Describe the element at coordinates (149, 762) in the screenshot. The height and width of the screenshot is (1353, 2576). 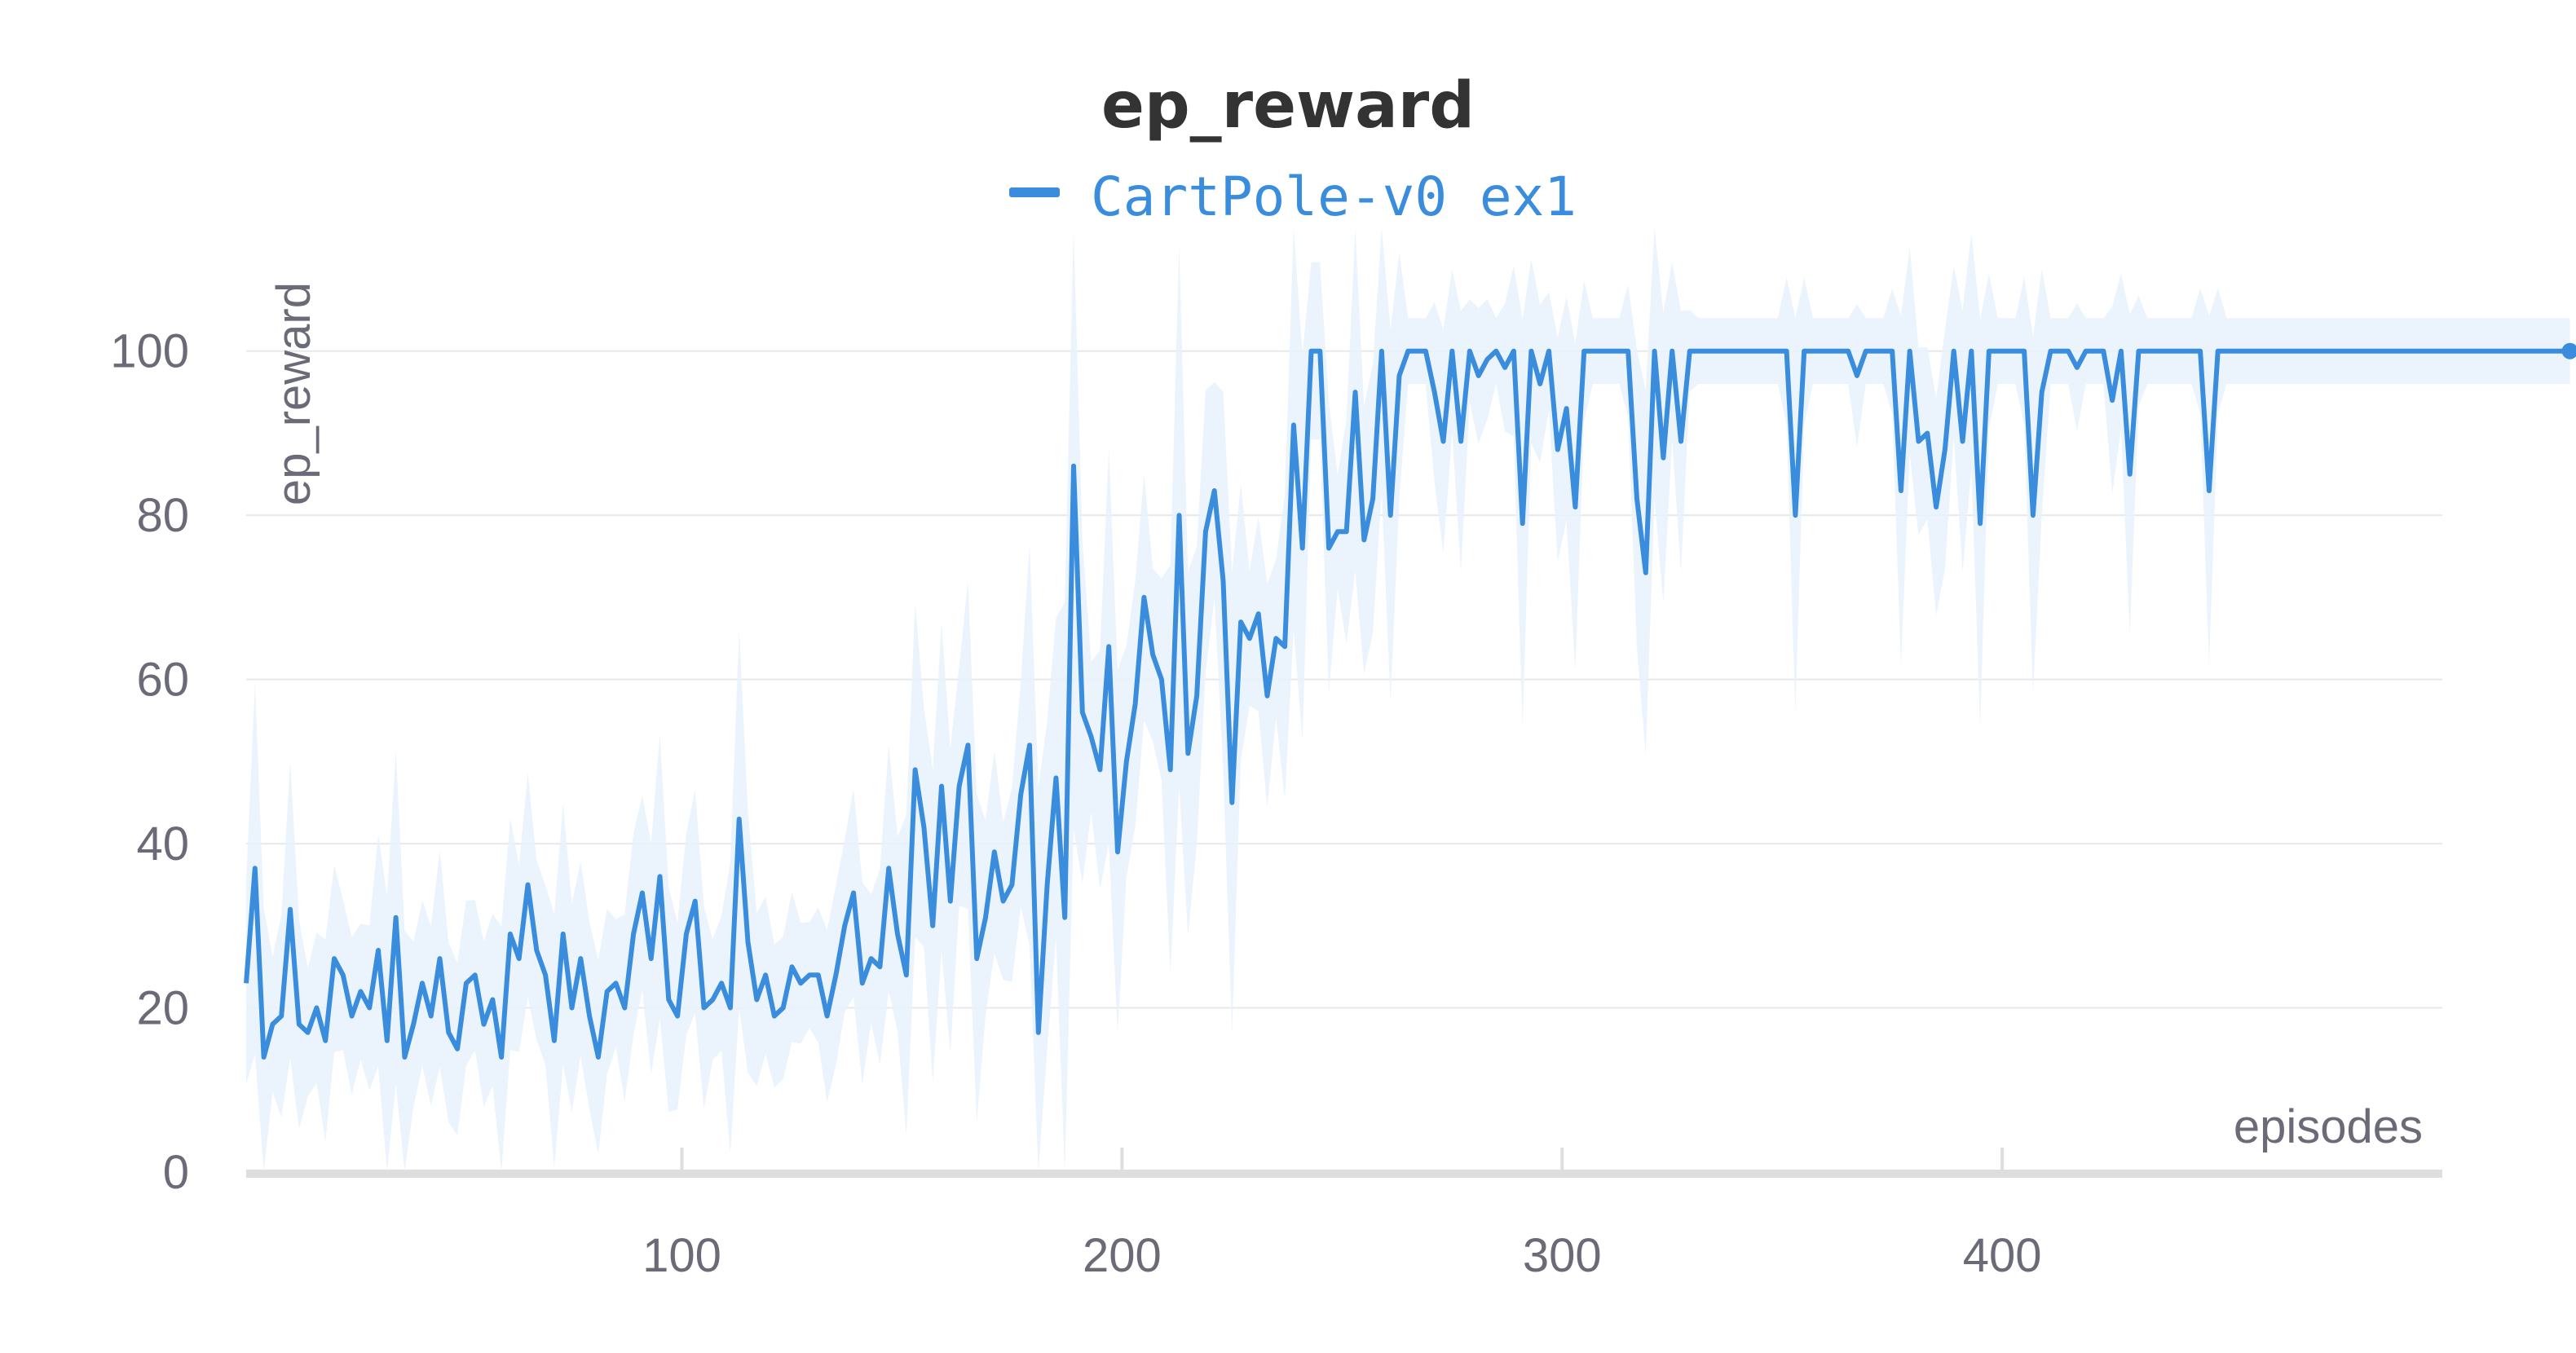
I see `y-axis: 0 20 40 60 80 100` at that location.